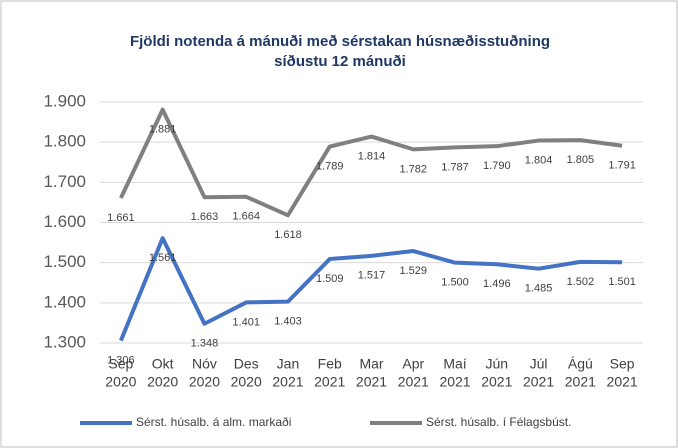  Describe the element at coordinates (372, 276) in the screenshot. I see `data-label: 1.517` at that location.